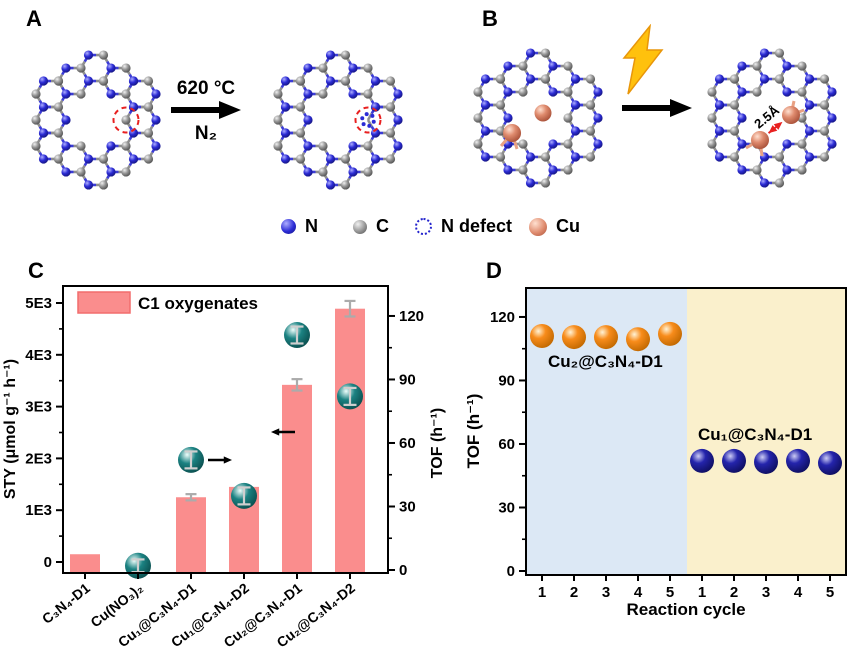  I want to click on bar-series, so click(217, 436).